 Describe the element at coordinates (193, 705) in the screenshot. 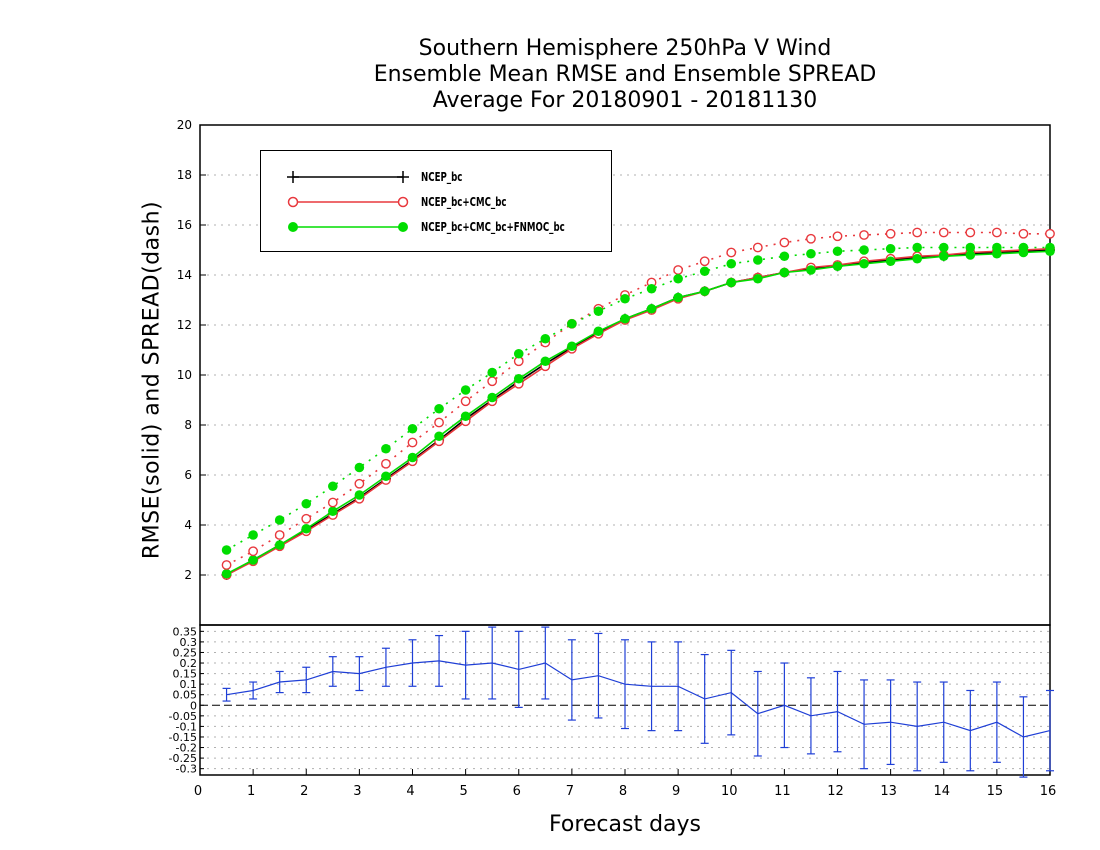

I see `y-tick-label-lower: 0` at that location.